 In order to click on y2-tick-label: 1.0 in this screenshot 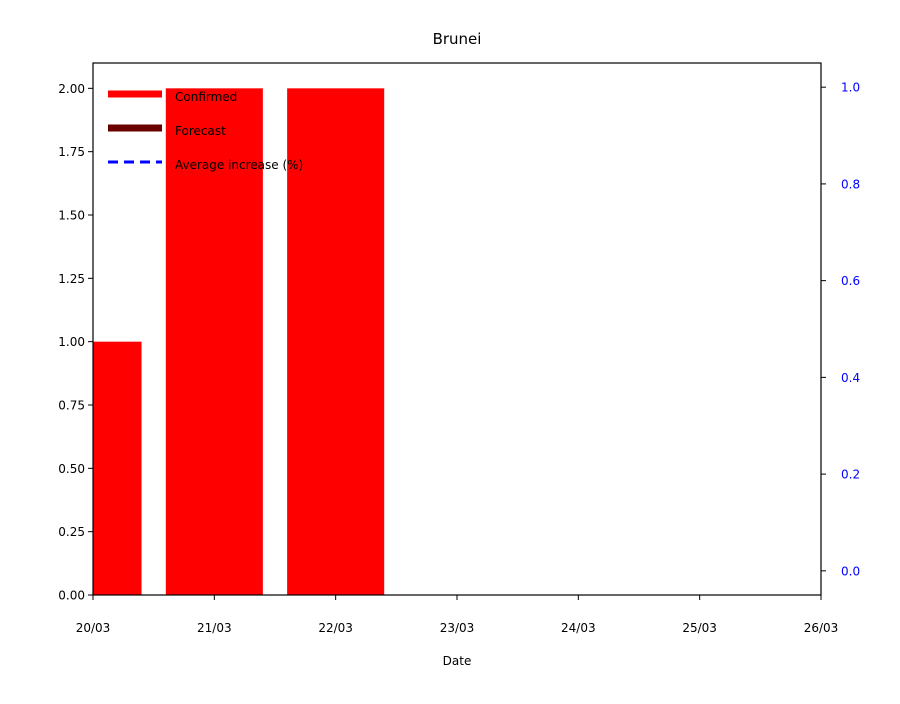, I will do `click(850, 88)`.